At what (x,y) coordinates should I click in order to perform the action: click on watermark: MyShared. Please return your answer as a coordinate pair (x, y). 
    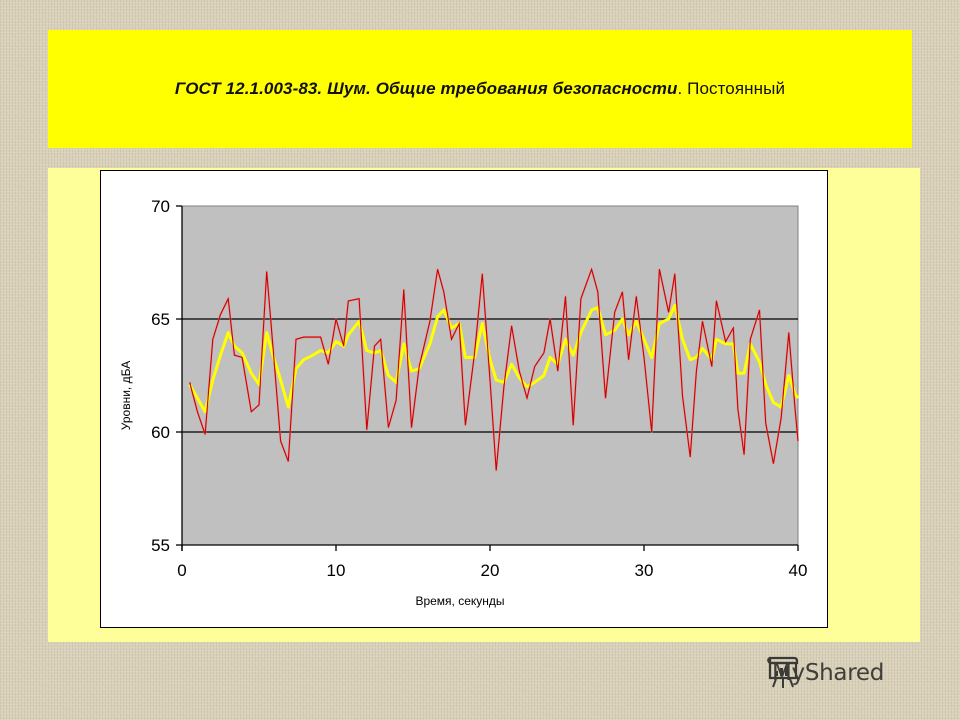
    Looking at the image, I should click on (825, 673).